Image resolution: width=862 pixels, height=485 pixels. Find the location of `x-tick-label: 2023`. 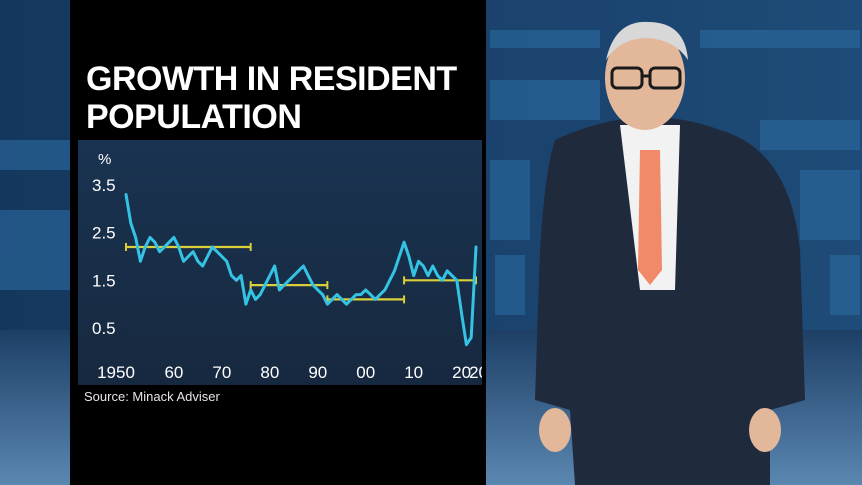

x-tick-label: 2023 is located at coordinates (475, 372).